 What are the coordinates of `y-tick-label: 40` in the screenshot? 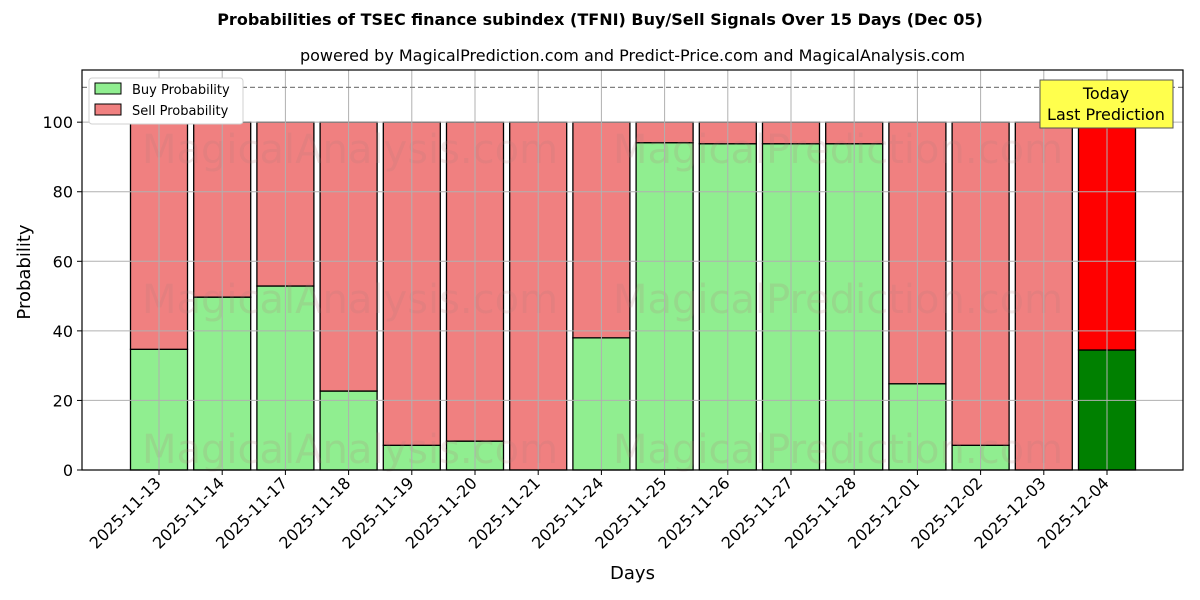 It's located at (63, 331).